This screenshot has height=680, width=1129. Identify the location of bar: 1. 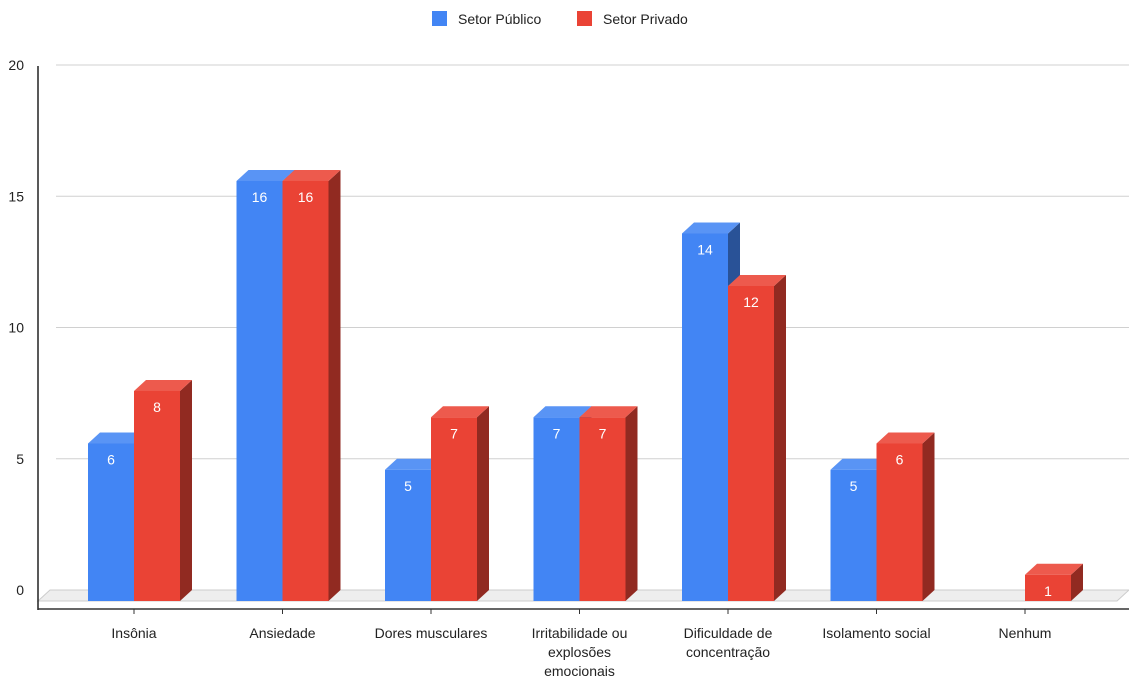
(1054, 582).